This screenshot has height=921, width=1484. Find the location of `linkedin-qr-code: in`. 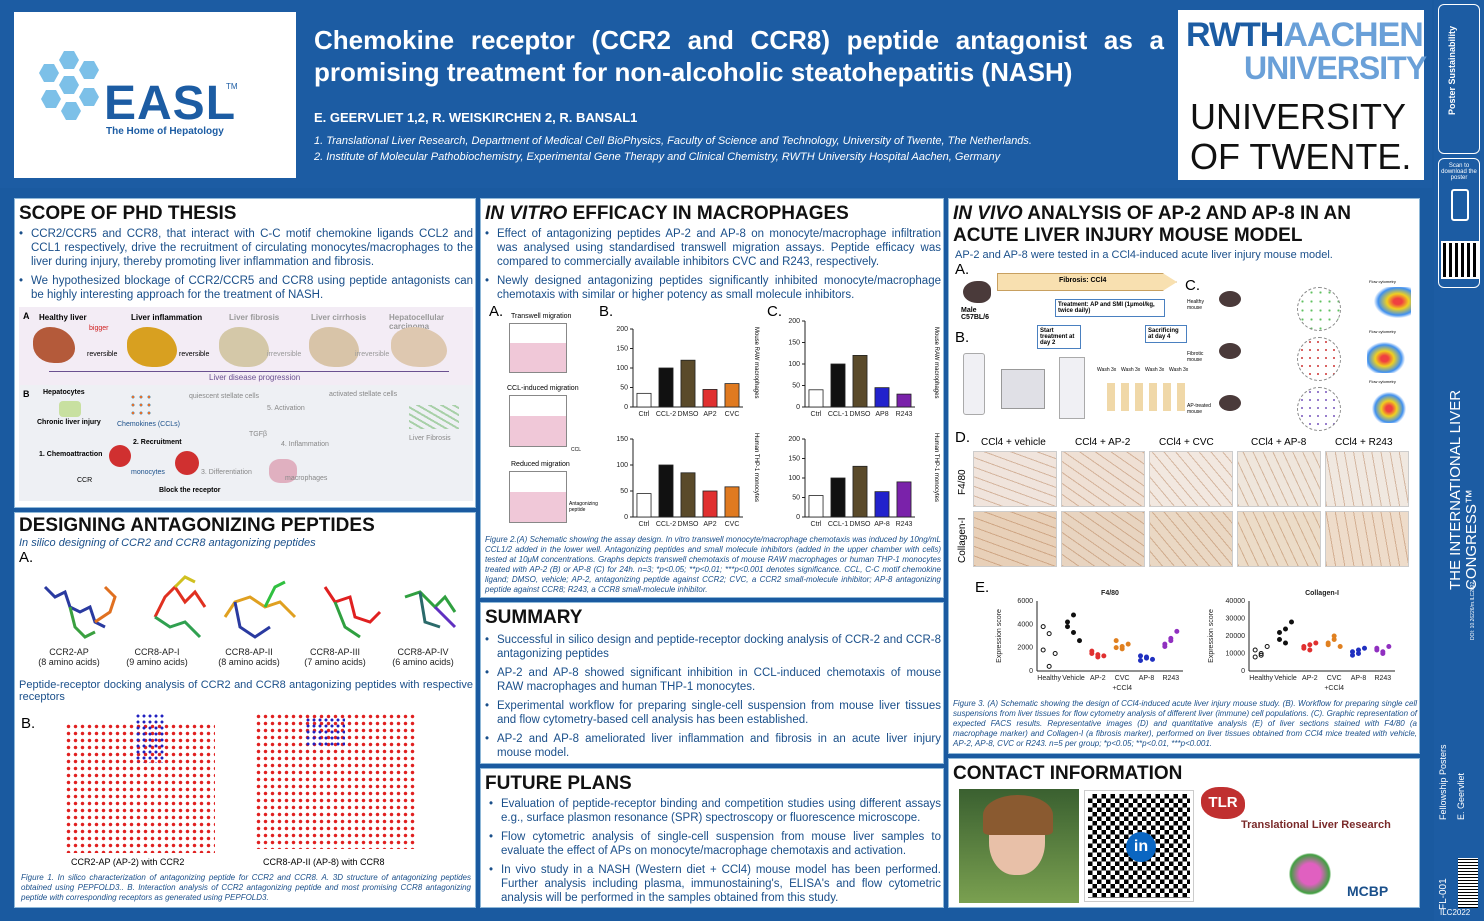

linkedin-qr-code: in is located at coordinates (1139, 846).